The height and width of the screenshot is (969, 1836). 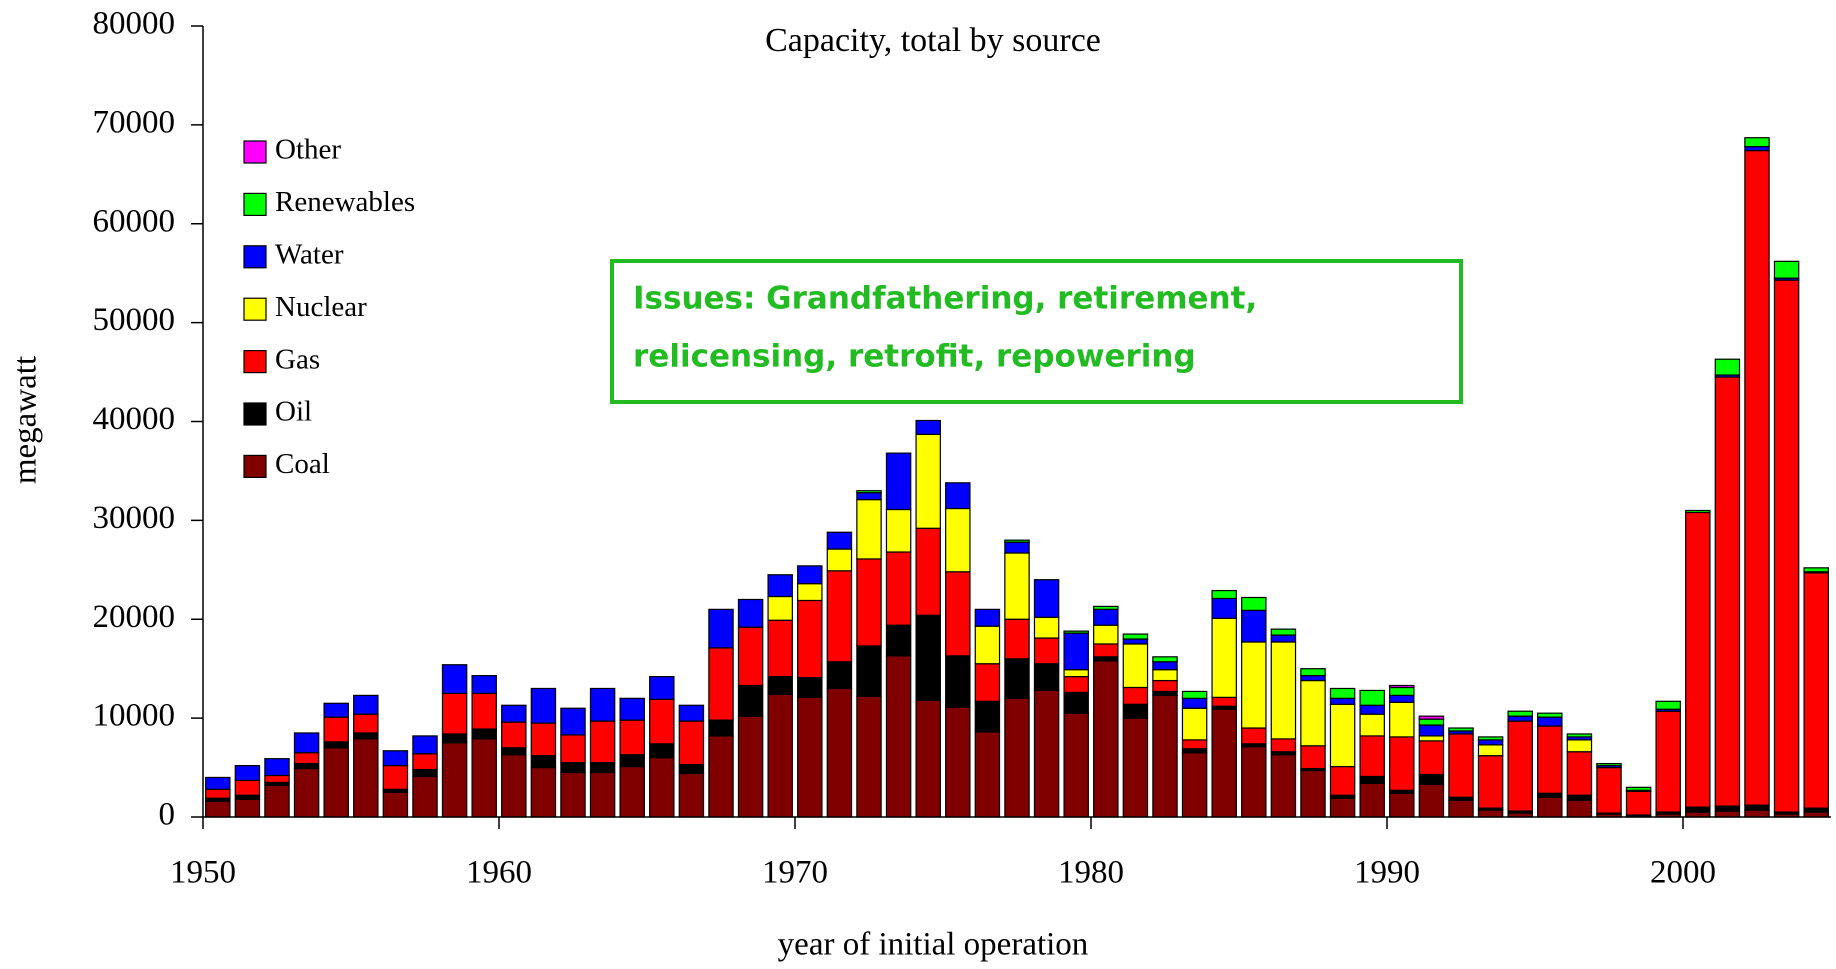 I want to click on y-tick-label: 10000, so click(x=134, y=716).